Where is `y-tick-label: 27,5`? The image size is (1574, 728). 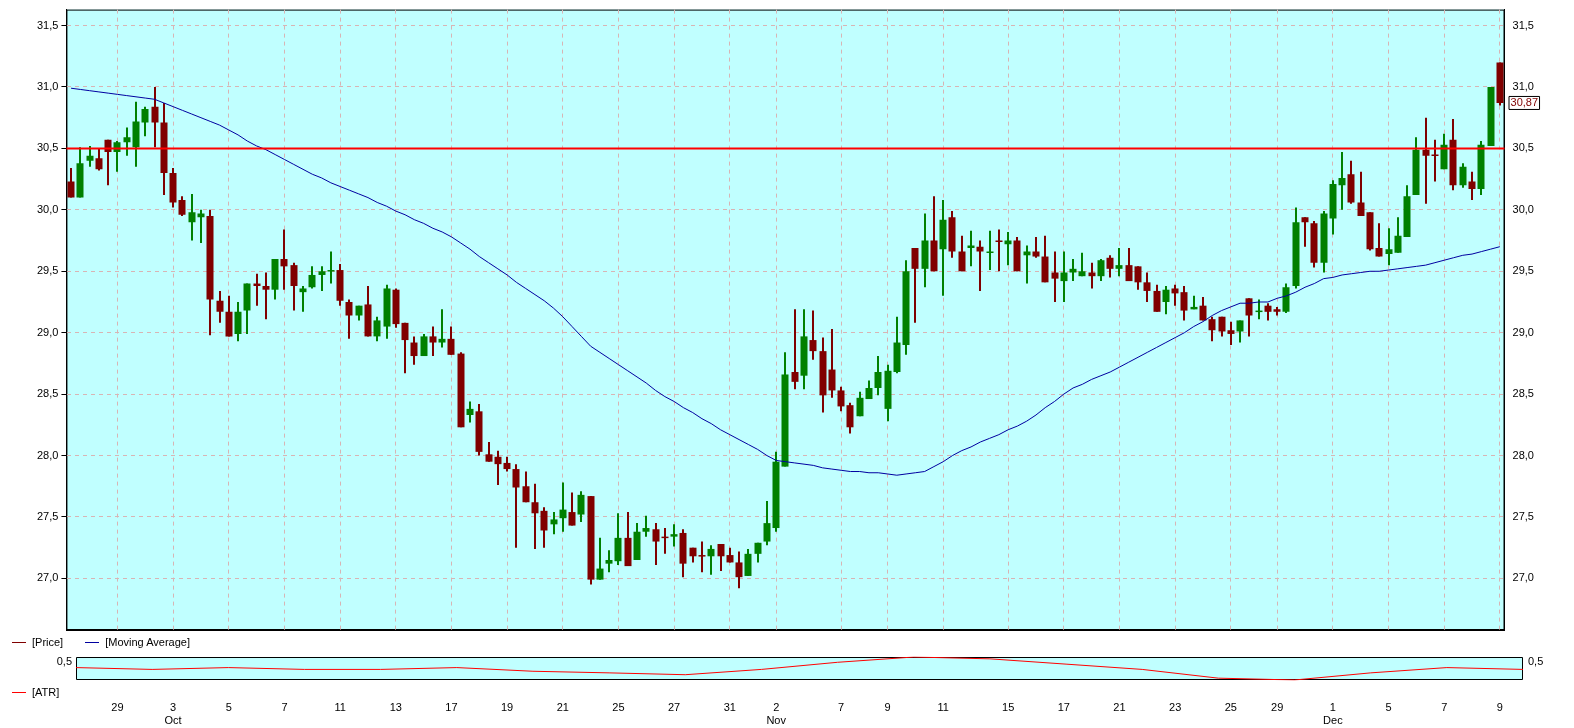
y-tick-label: 27,5 is located at coordinates (48, 516).